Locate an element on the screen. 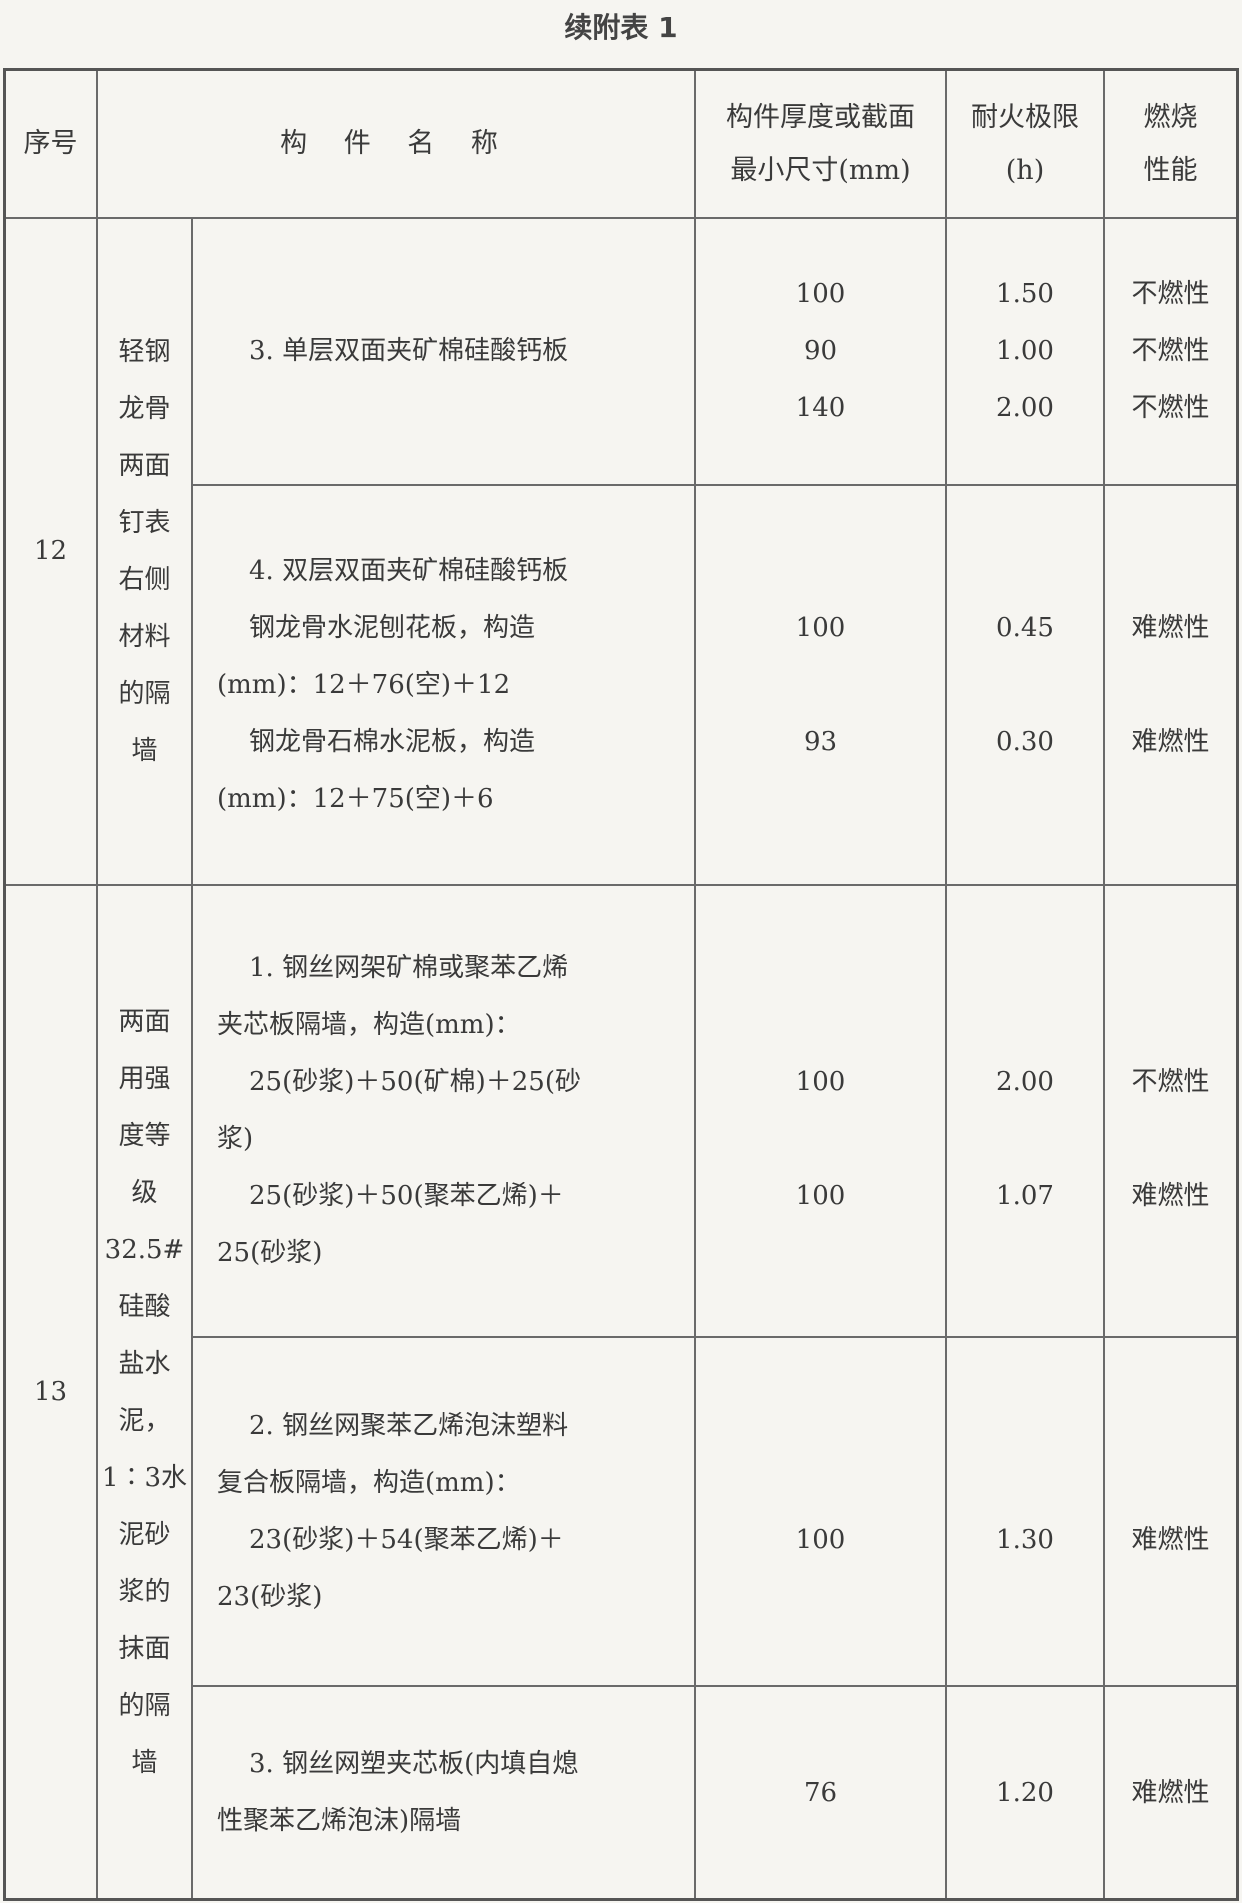 Image resolution: width=1242 pixels, height=1903 pixels. header-thickness-line: 构件厚度或截面 is located at coordinates (820, 117).